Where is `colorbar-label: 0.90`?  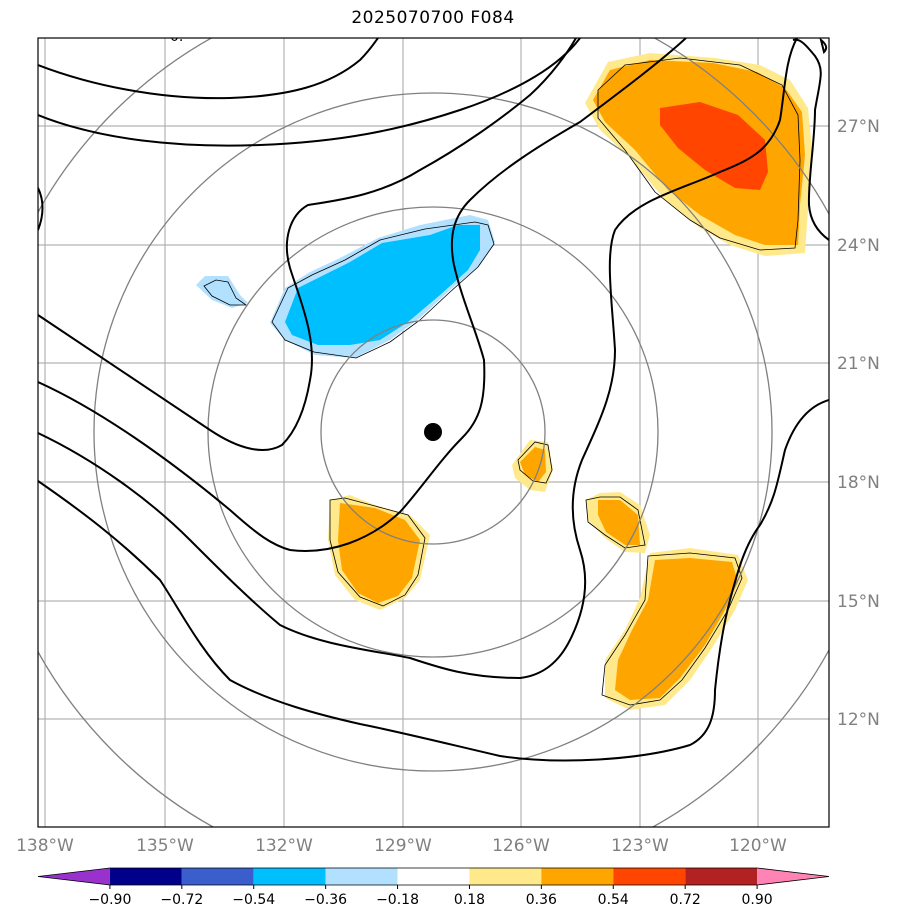 colorbar-label: 0.90 is located at coordinates (757, 900).